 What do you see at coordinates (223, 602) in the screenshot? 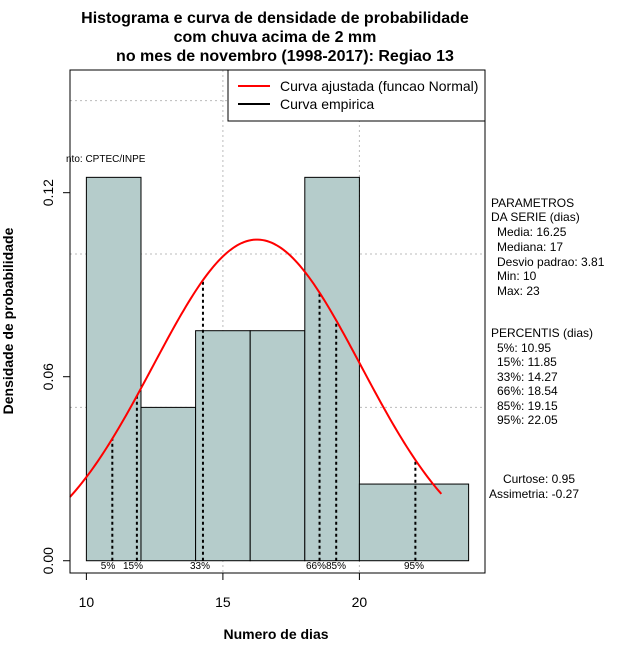
I see `x-tick-label-1: 15` at bounding box center [223, 602].